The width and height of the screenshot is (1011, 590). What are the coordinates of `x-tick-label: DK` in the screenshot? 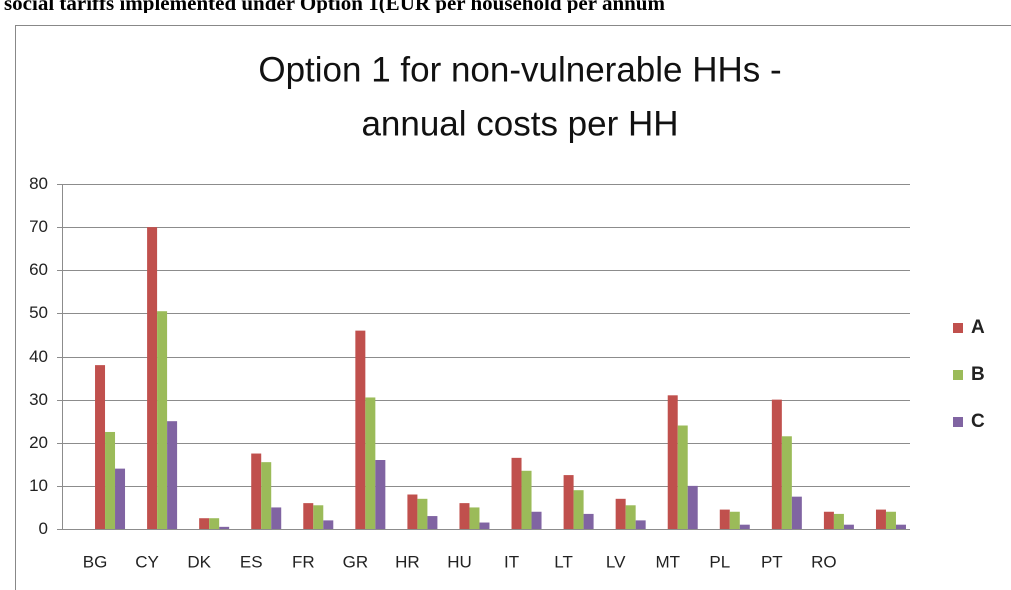 It's located at (199, 561).